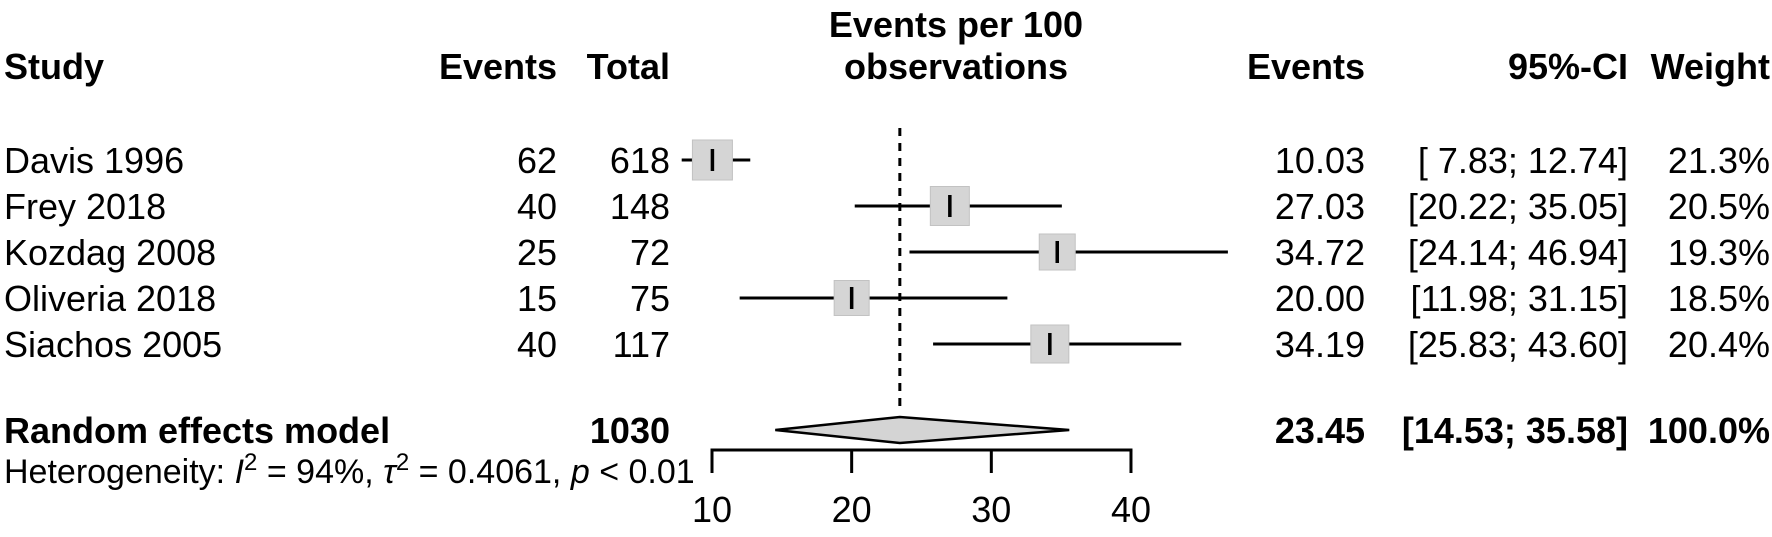  What do you see at coordinates (991, 509) in the screenshot?
I see `x-axis-tick-label: 30` at bounding box center [991, 509].